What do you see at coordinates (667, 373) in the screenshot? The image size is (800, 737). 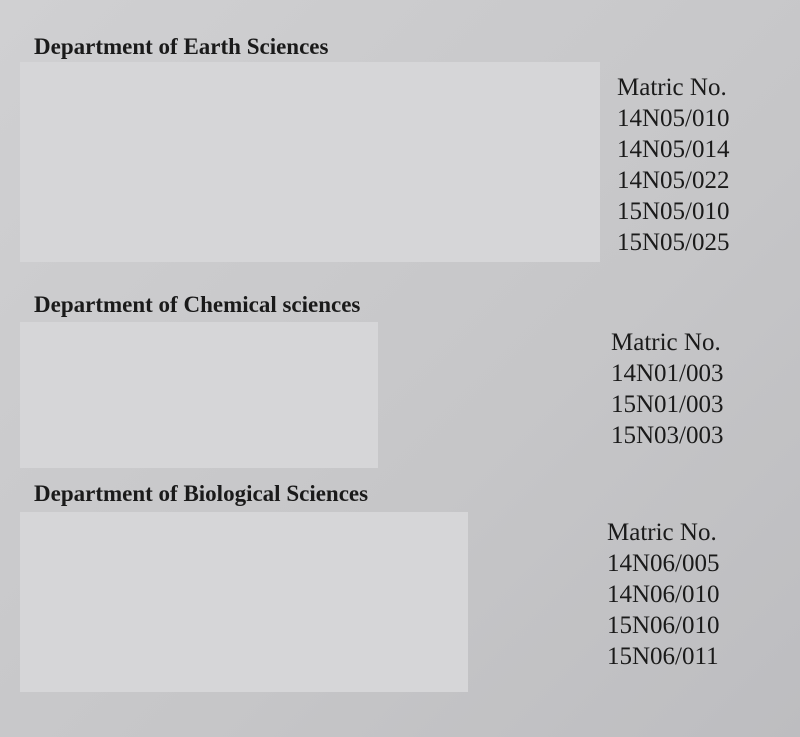 I see `matric-number: 14N01/003` at bounding box center [667, 373].